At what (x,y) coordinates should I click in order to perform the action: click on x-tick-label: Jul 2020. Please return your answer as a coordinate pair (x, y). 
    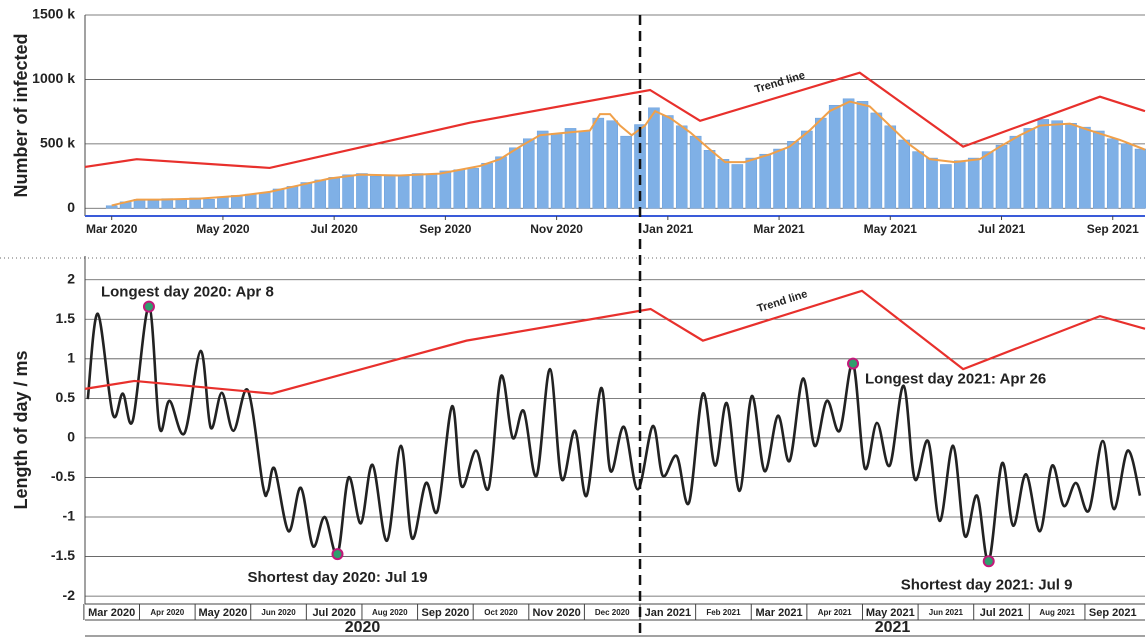
    Looking at the image, I should click on (334, 229).